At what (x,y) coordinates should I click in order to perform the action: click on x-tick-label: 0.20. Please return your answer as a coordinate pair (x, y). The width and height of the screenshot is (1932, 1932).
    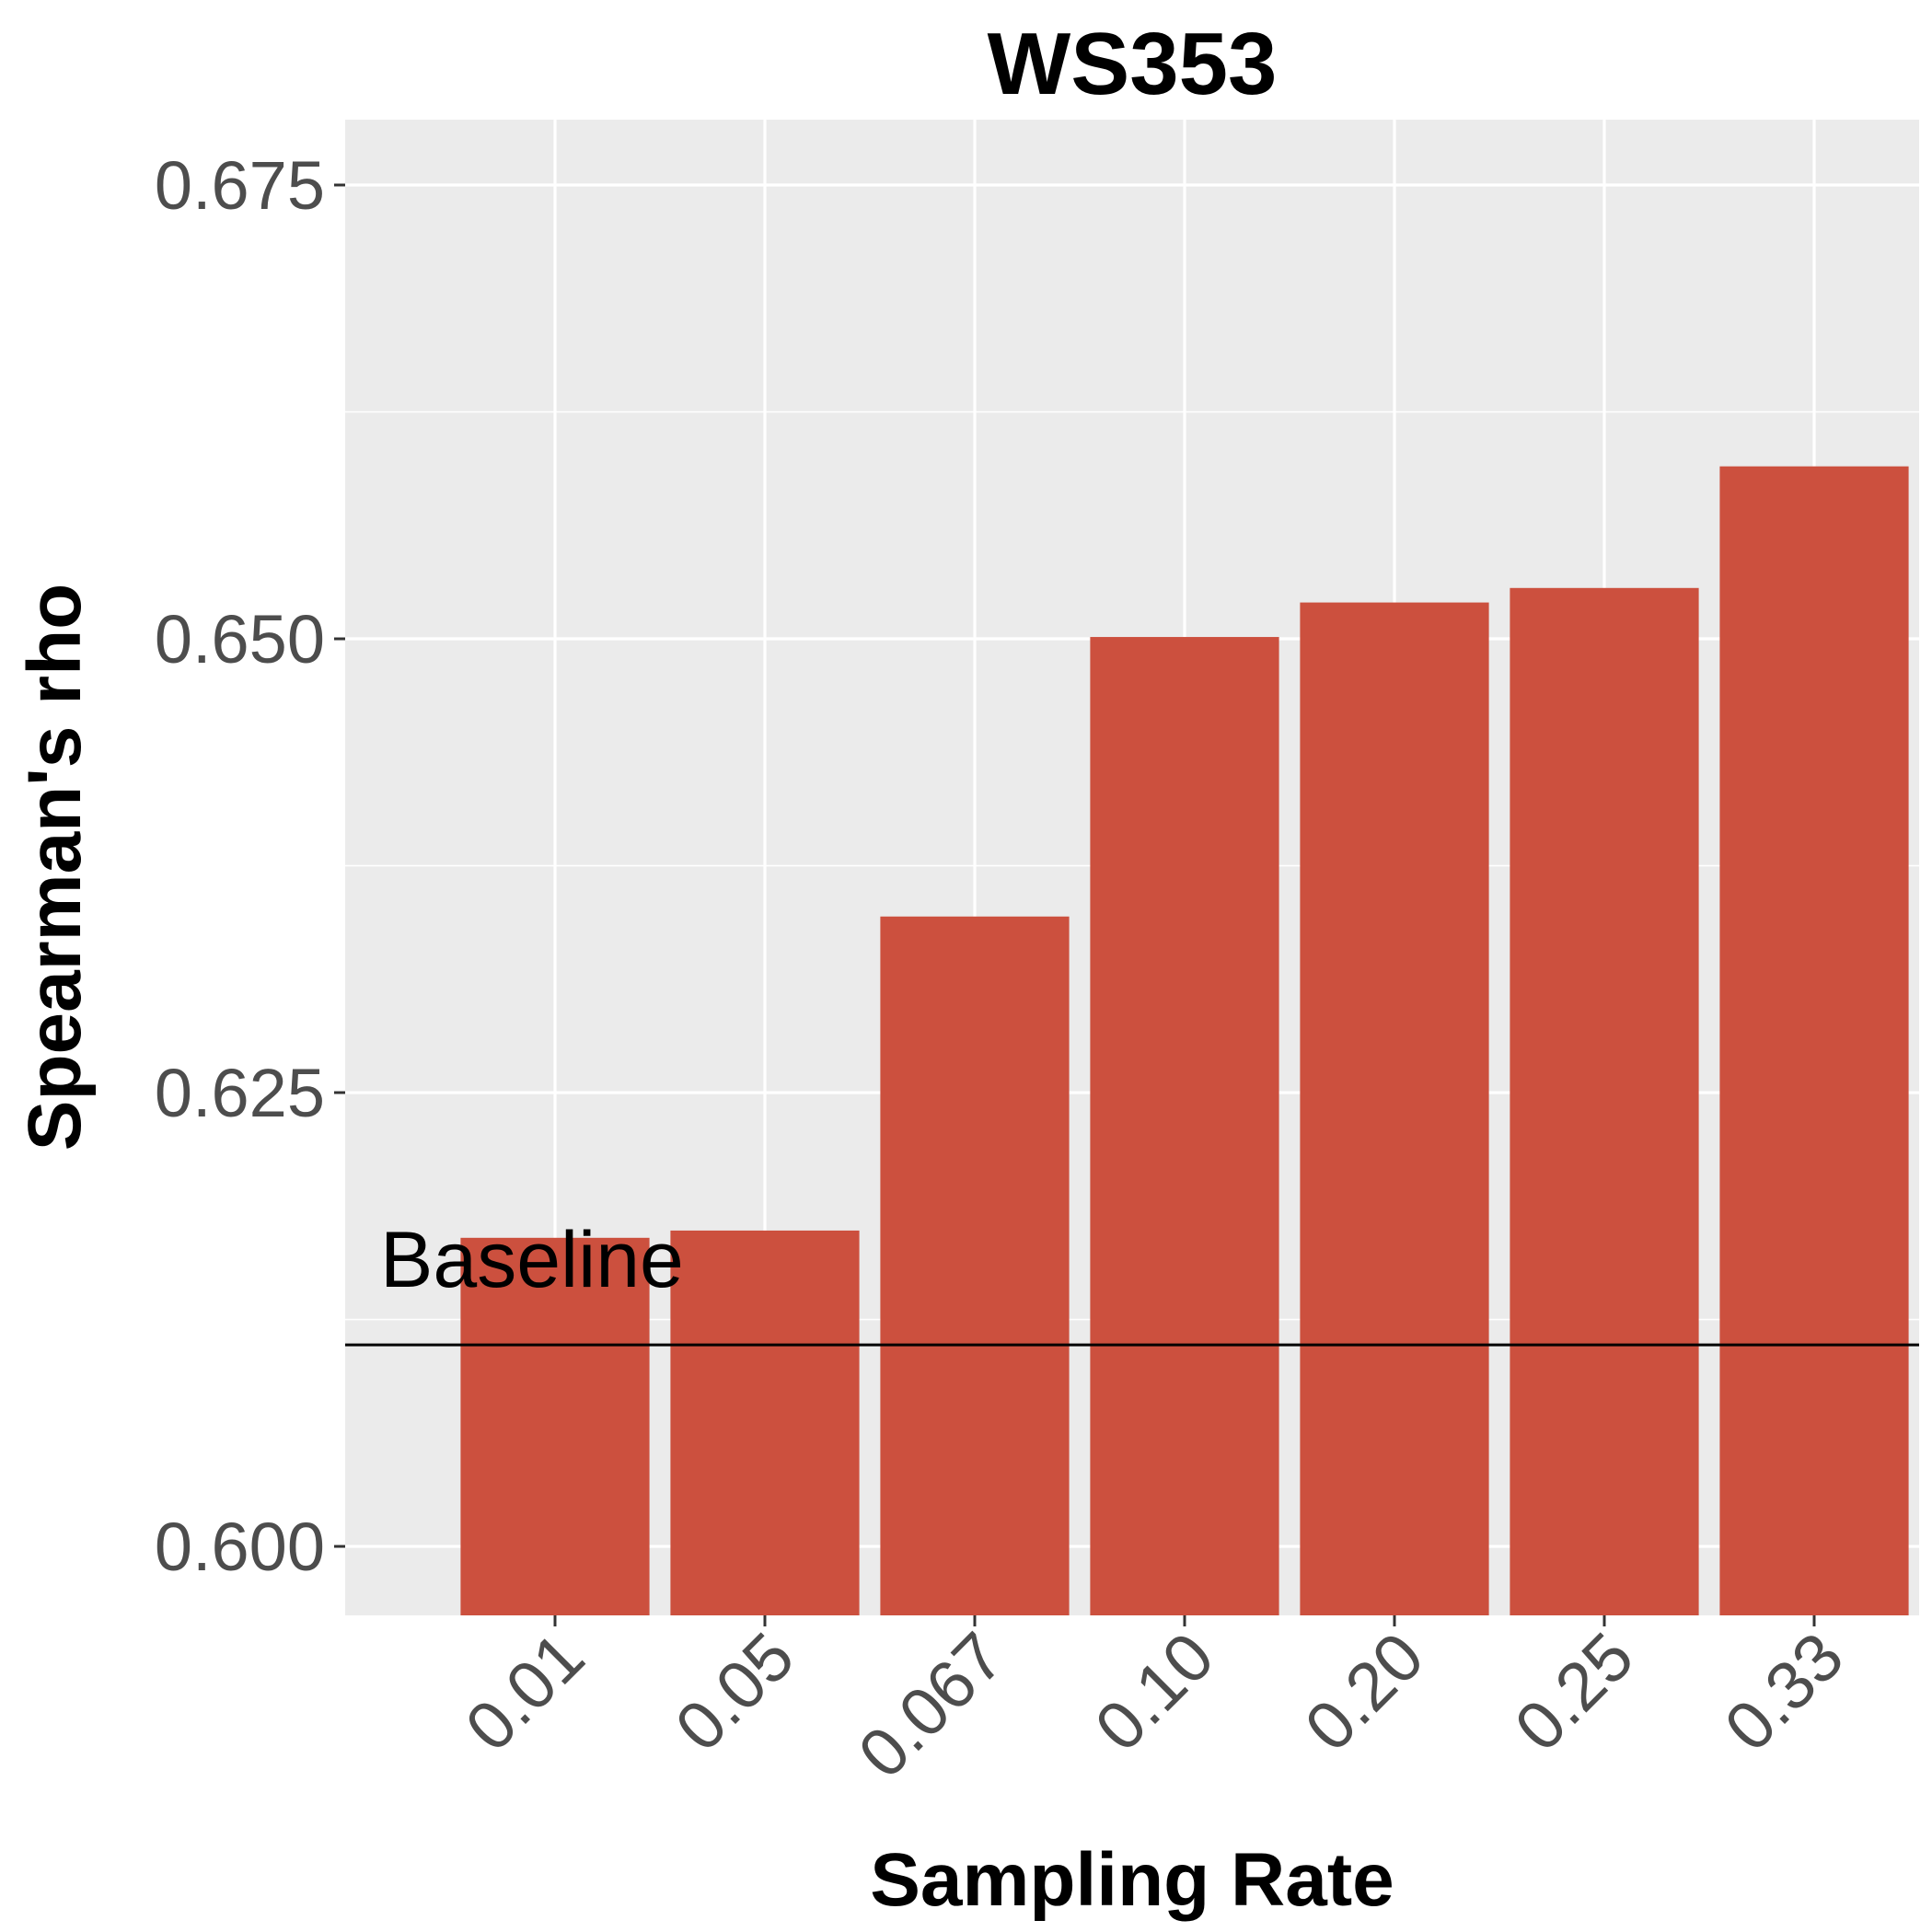
    Looking at the image, I should click on (1365, 1692).